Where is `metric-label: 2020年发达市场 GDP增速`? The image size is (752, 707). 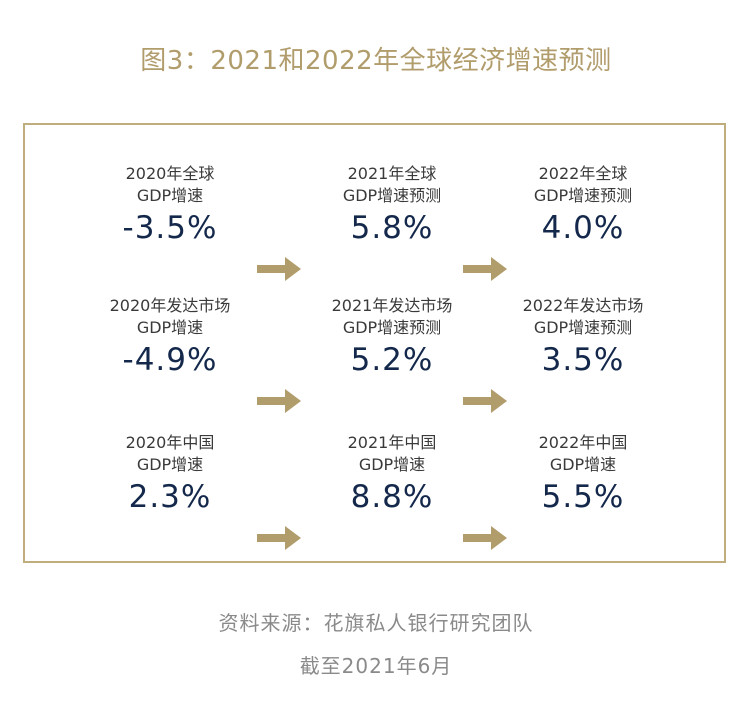 metric-label: 2020年发达市场 GDP增速 is located at coordinates (170, 316).